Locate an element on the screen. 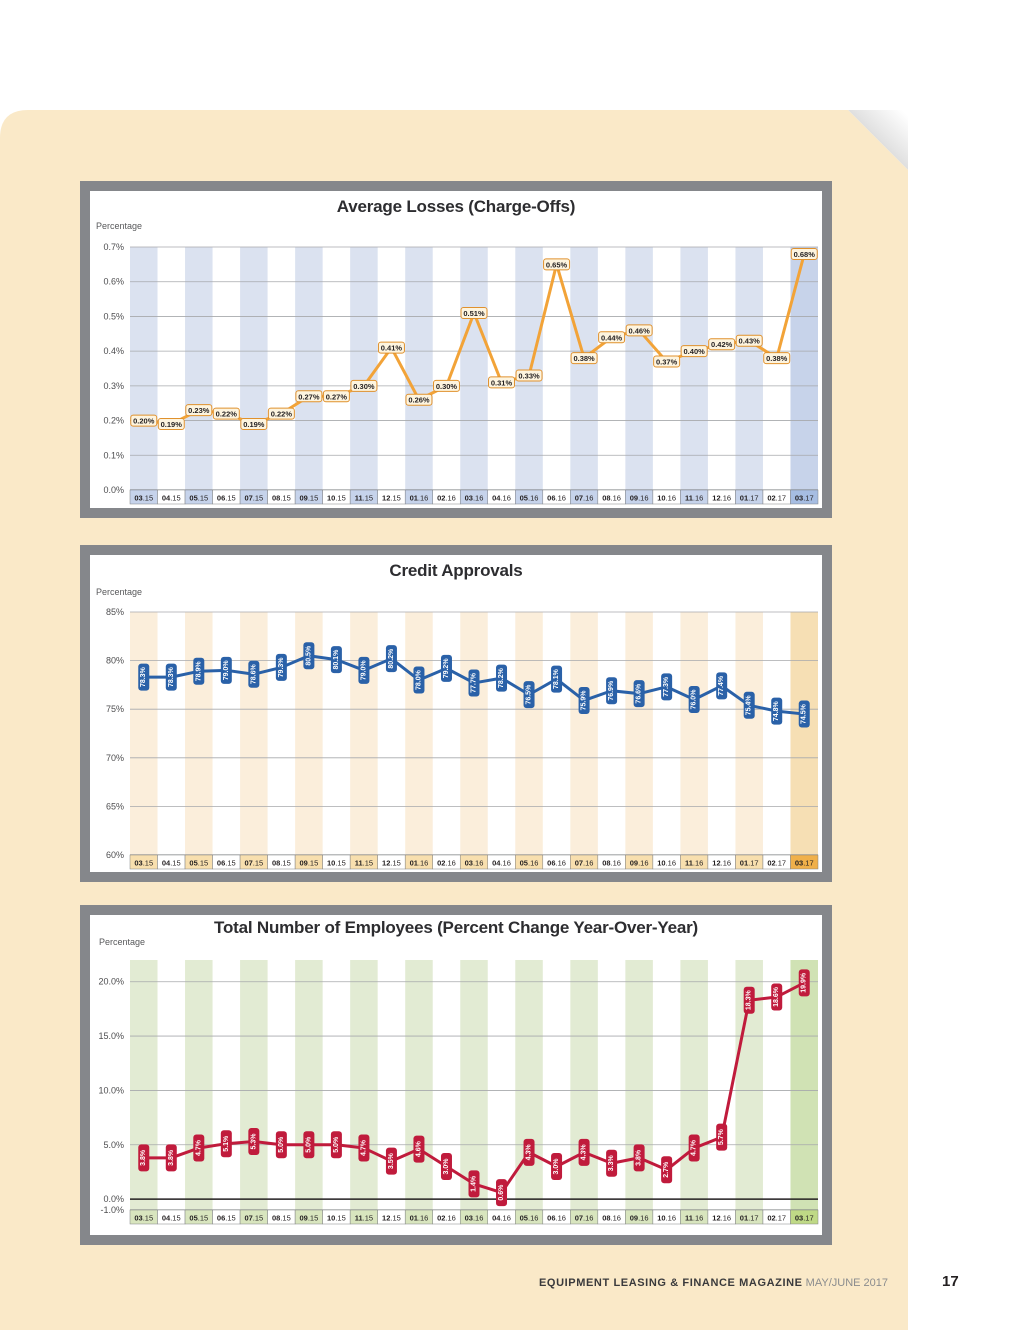 This screenshot has width=1024, height=1330. x-axis-label: 03.16 is located at coordinates (474, 862).